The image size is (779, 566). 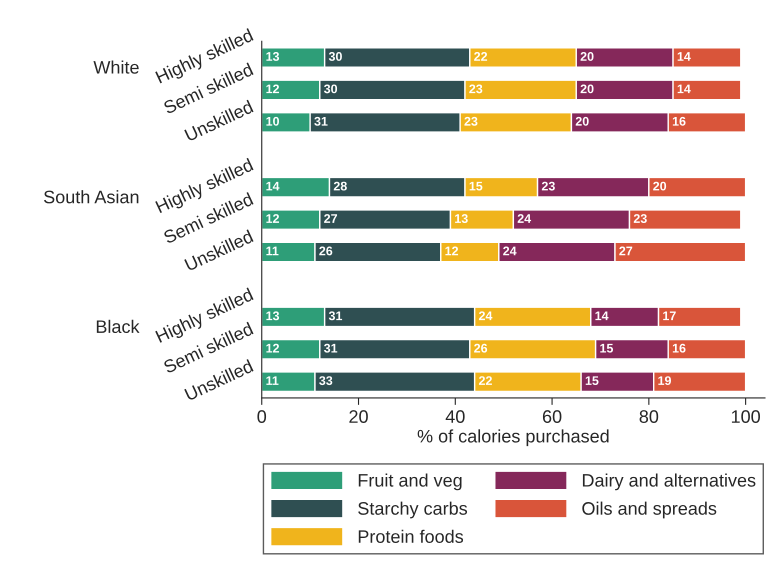 What do you see at coordinates (273, 121) in the screenshot?
I see `data-label: 10` at bounding box center [273, 121].